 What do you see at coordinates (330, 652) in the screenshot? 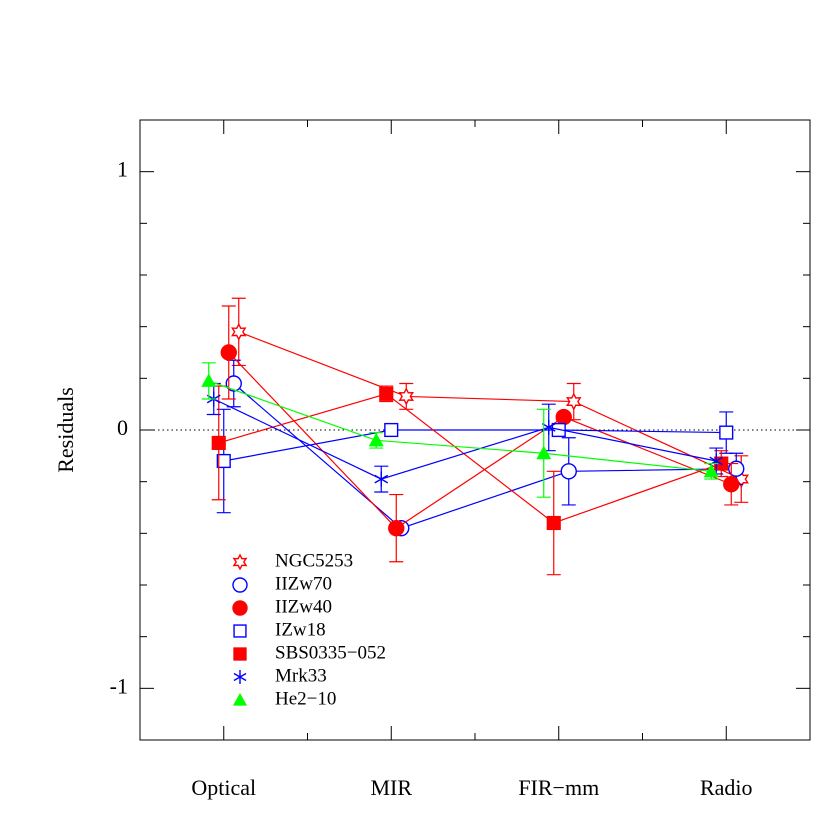
I see `legend-label: SBS0335−052` at bounding box center [330, 652].